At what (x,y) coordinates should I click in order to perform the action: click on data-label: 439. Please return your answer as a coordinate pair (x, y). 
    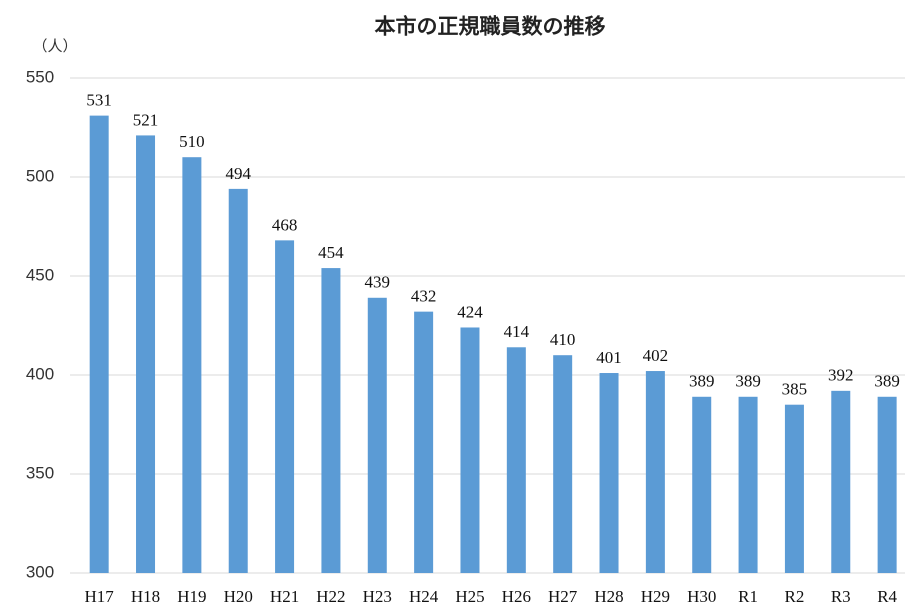
    Looking at the image, I should click on (378, 282).